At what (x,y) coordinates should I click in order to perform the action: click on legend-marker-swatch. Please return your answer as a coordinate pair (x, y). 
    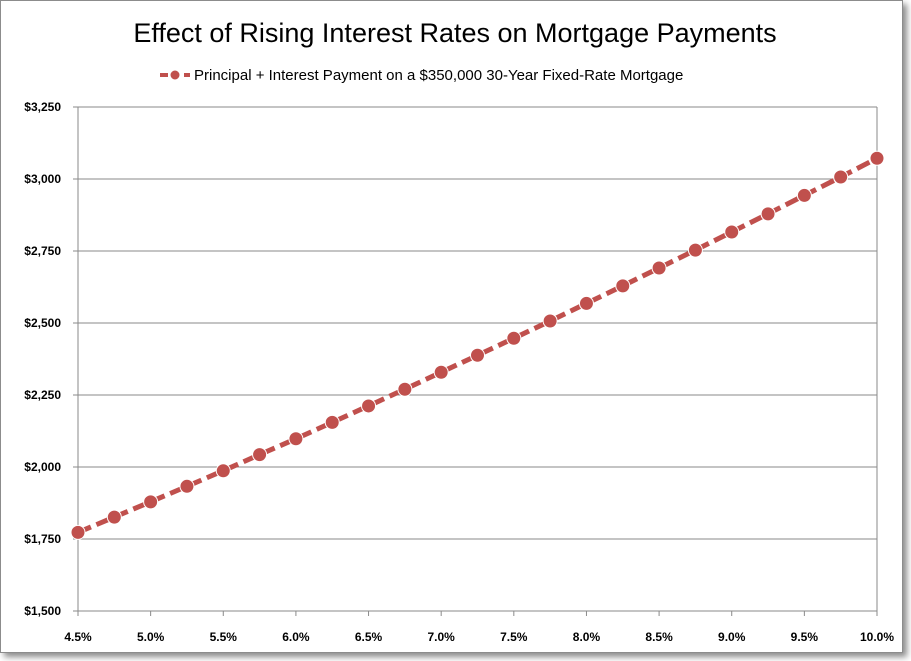
    Looking at the image, I should click on (175, 75).